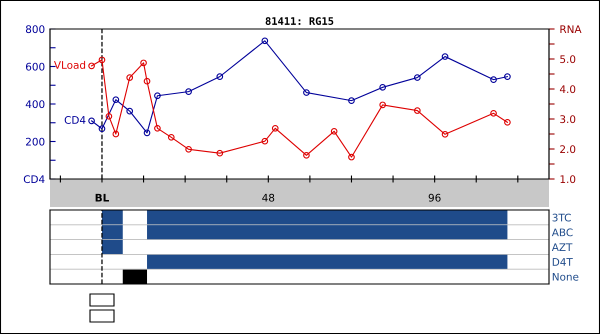 This screenshot has width=600, height=334. Describe the element at coordinates (75, 120) in the screenshot. I see `series-label: CD4` at that location.